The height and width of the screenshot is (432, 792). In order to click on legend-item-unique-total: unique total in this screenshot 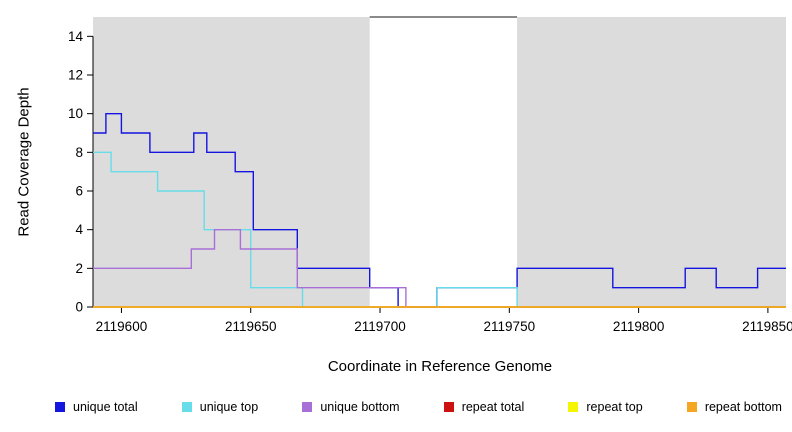, I will do `click(96, 407)`.